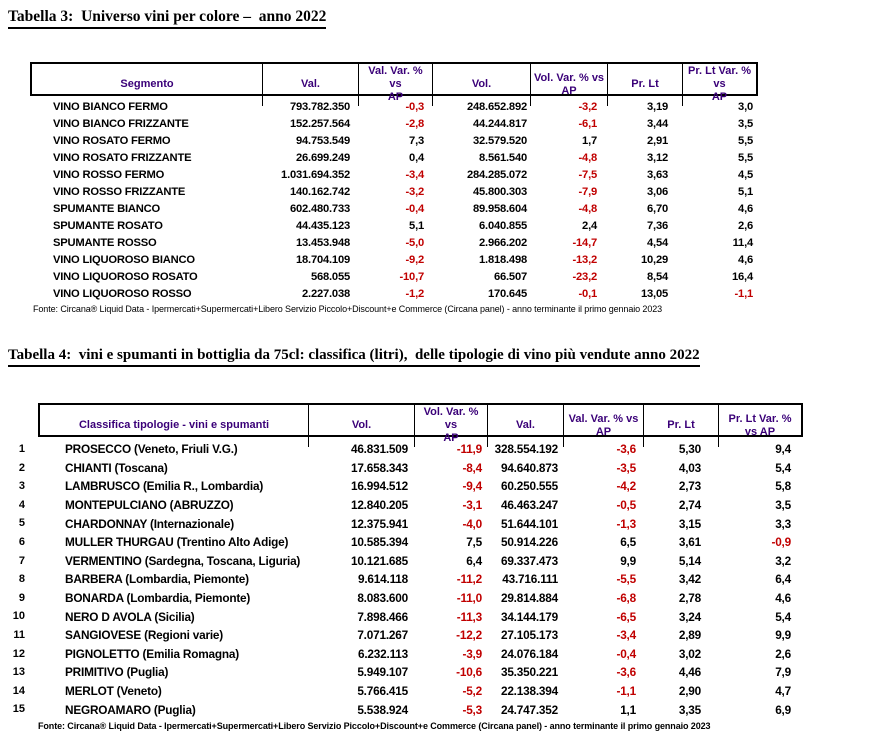 The width and height of the screenshot is (870, 736). Describe the element at coordinates (745, 106) in the screenshot. I see `cell-pr-lt-var: 3,0` at that location.